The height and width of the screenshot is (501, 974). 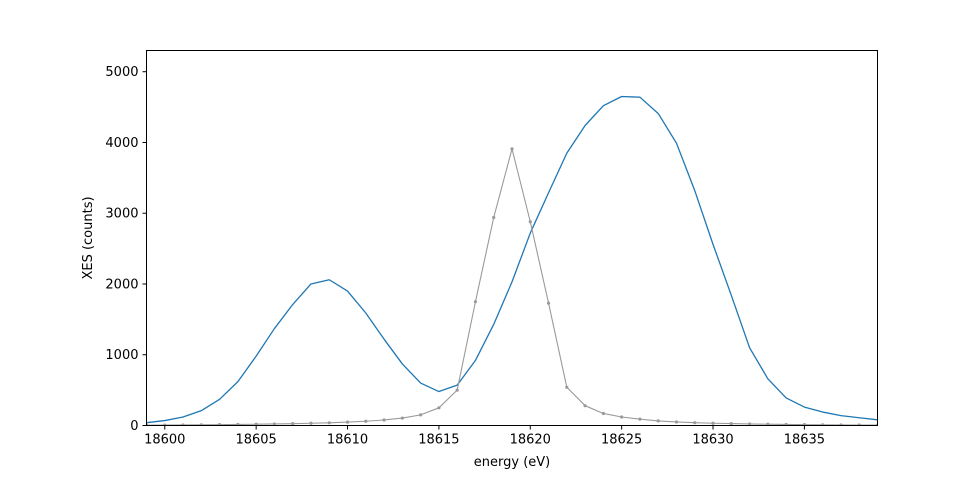 What do you see at coordinates (621, 440) in the screenshot?
I see `x-tick-label: 18625` at bounding box center [621, 440].